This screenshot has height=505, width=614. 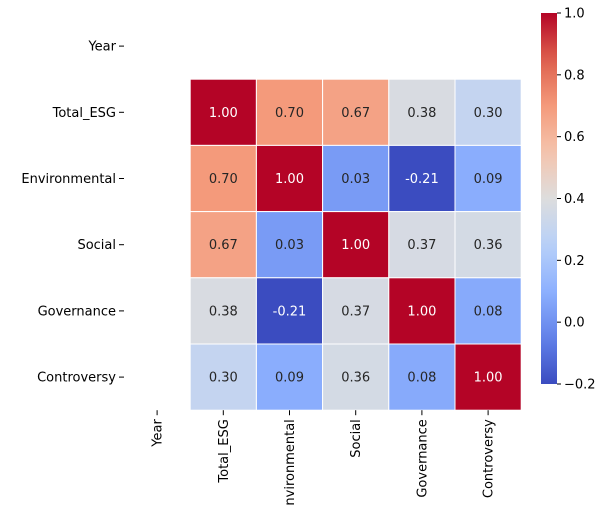 What do you see at coordinates (574, 261) in the screenshot?
I see `colorbar-tick-label: 0.2` at bounding box center [574, 261].